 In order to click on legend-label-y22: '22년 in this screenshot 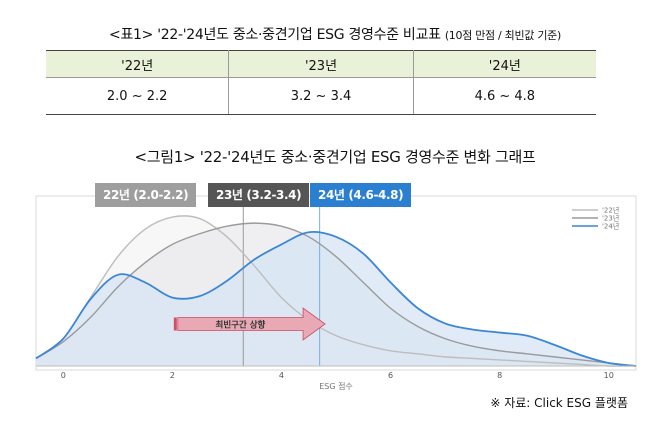, I will do `click(610, 210)`.